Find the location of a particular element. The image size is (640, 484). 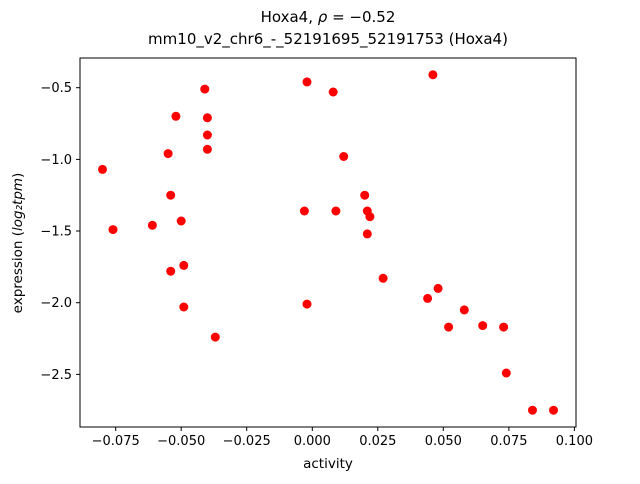

chart-title-value: = −0.52 is located at coordinates (361, 17).